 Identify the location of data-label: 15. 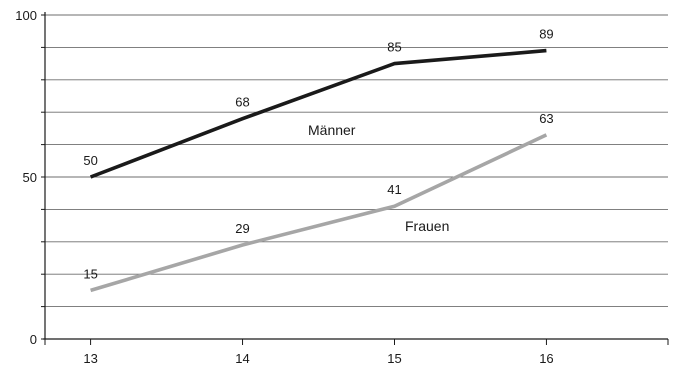
(90, 273).